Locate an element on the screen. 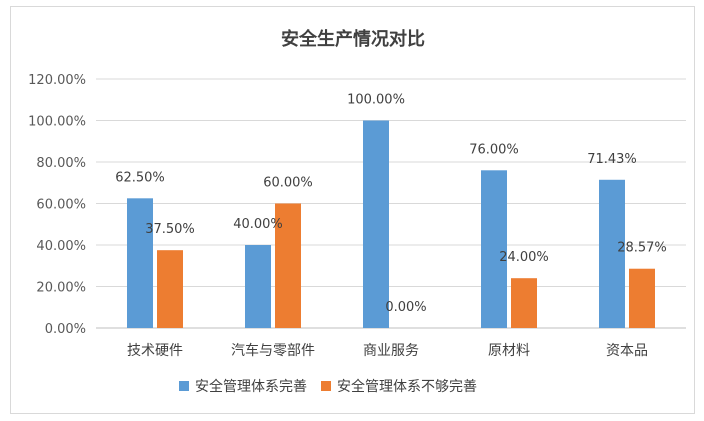  y-tick-label: 20.00% is located at coordinates (61, 288).